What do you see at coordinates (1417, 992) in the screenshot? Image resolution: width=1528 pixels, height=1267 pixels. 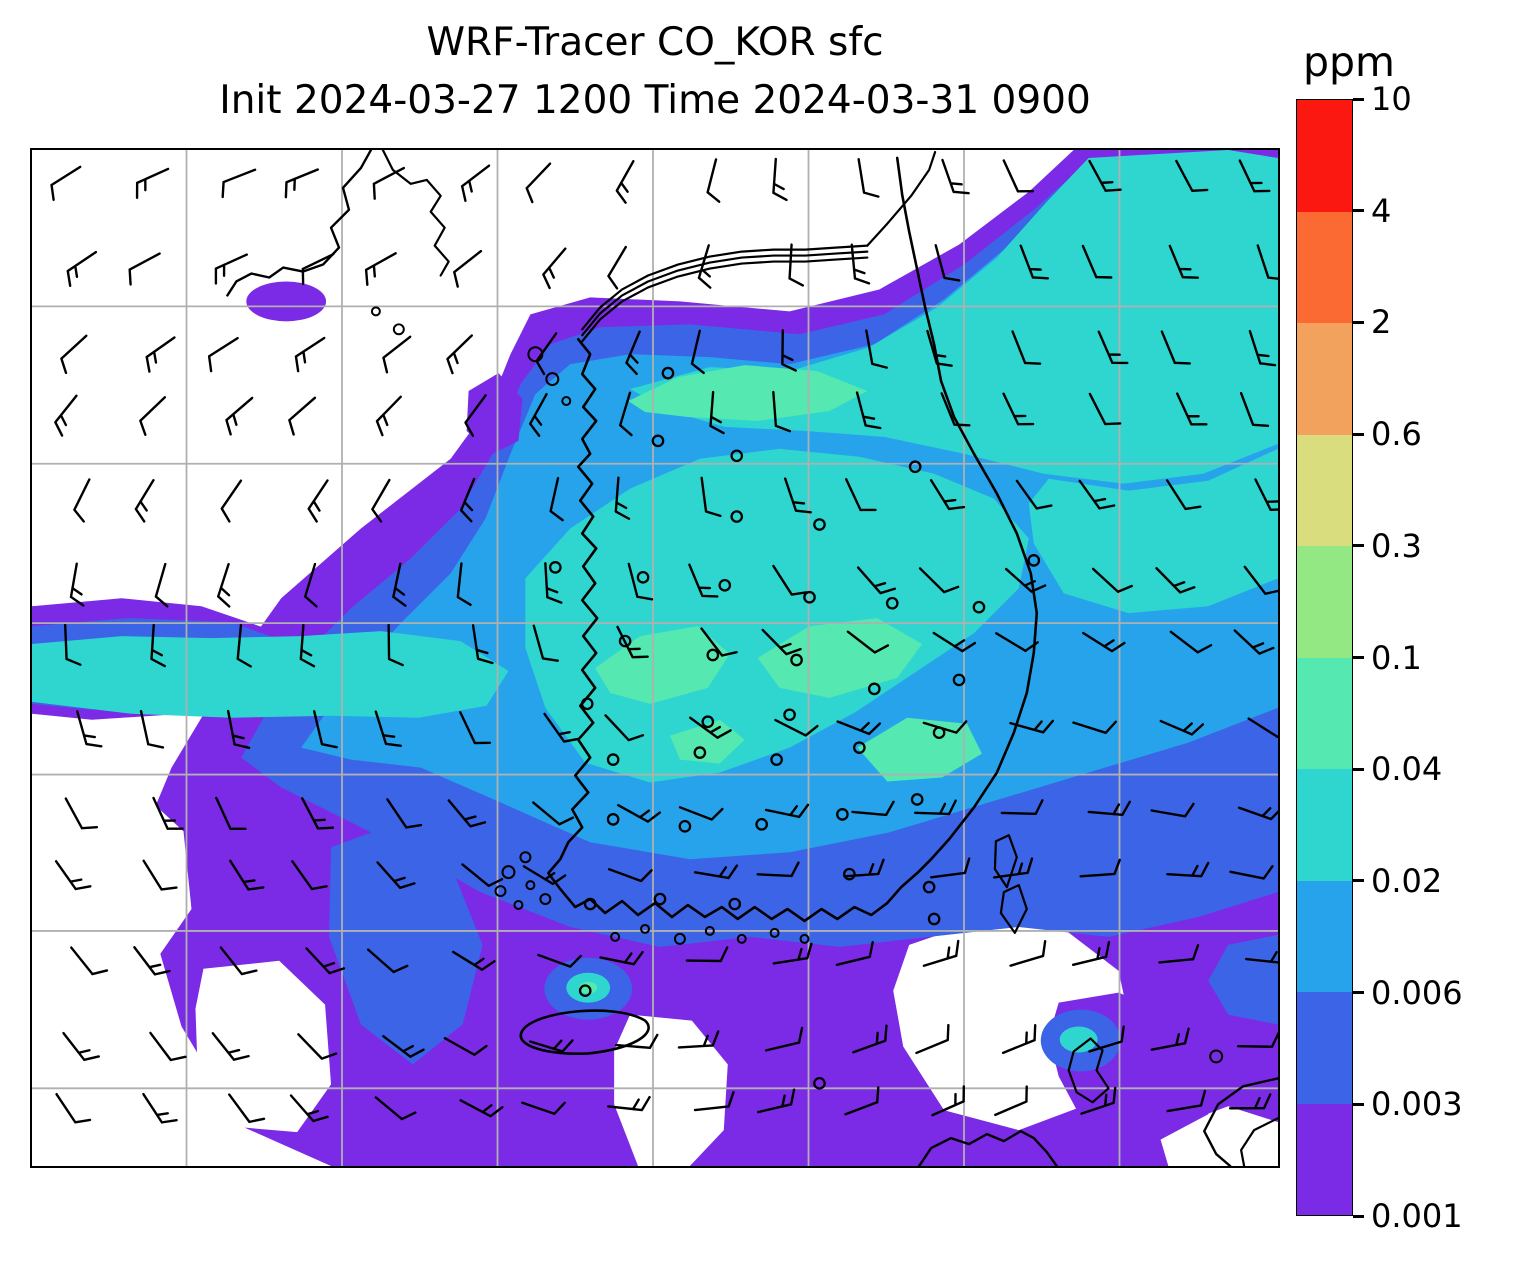 I see `colorbar-tick-label: 0.006` at bounding box center [1417, 992].